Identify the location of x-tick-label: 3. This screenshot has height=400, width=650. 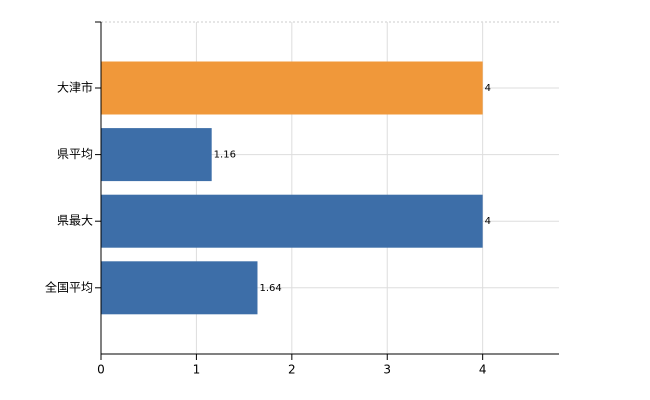
(387, 370).